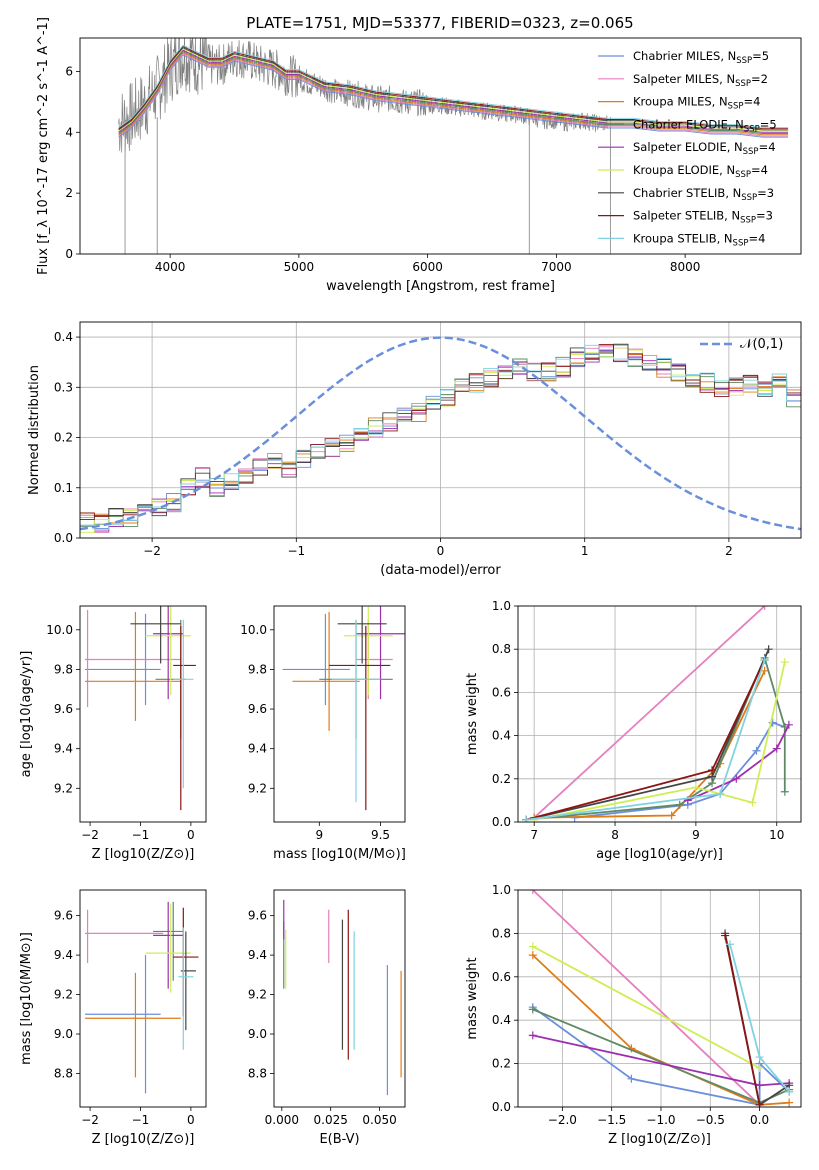  I want to click on age-z-panel, so click(141, 715).